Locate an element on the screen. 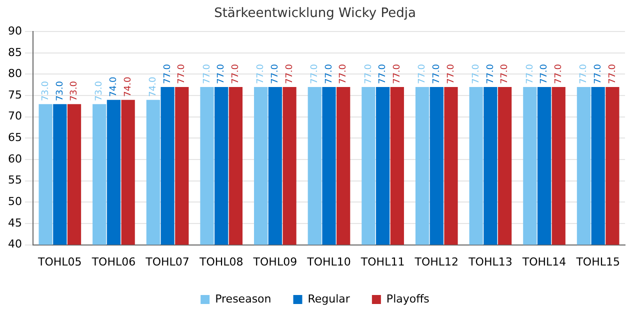 This screenshot has height=320, width=640. y-tick-label: 70 is located at coordinates (15, 116).